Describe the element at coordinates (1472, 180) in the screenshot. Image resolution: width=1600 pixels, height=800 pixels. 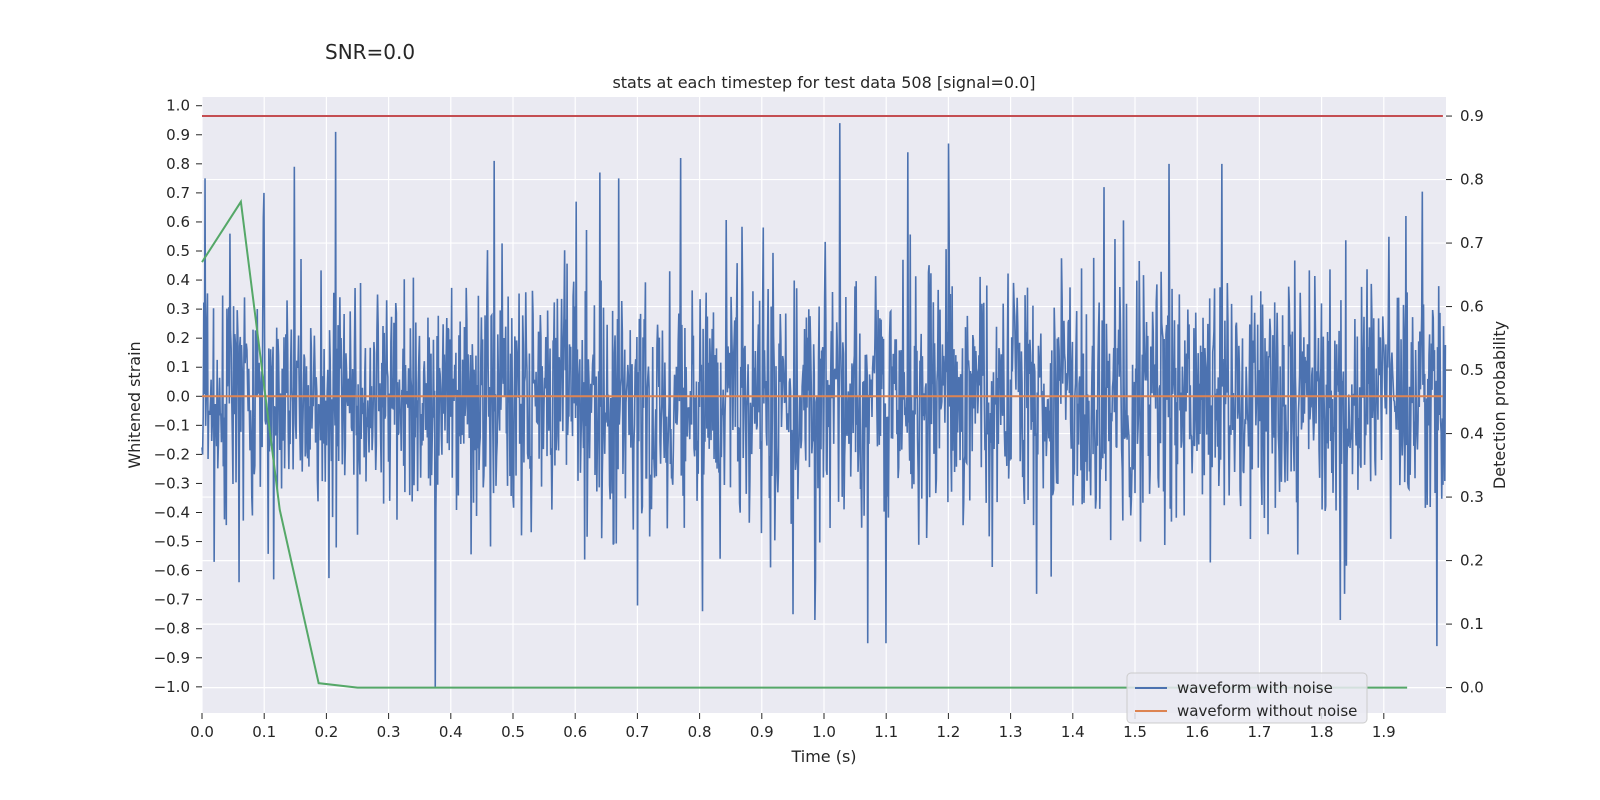
I see `y2-tick-label: 0.8` at that location.